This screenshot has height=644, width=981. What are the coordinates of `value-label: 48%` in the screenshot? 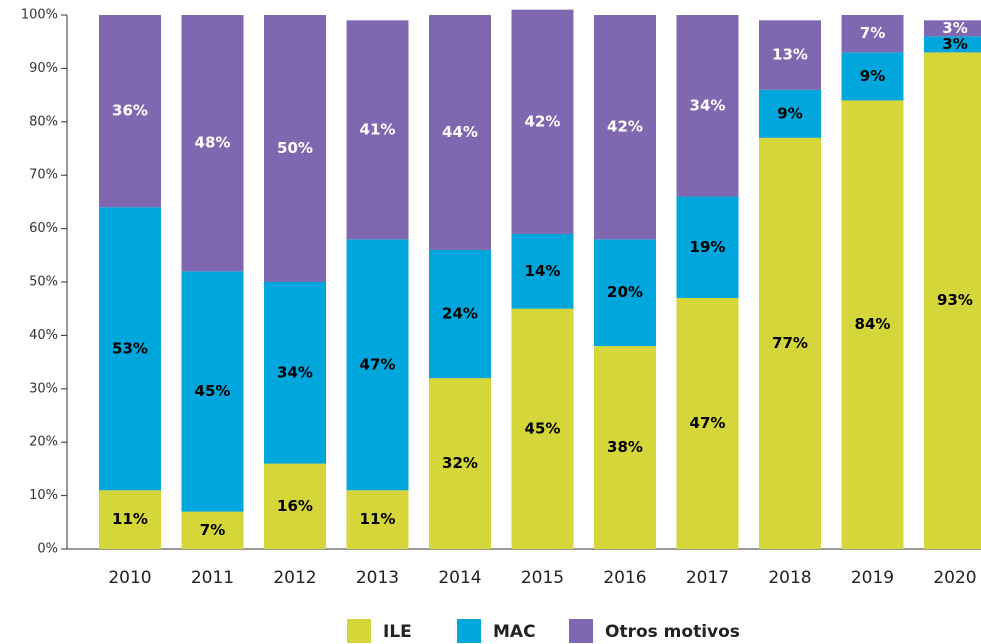 It's located at (213, 143).